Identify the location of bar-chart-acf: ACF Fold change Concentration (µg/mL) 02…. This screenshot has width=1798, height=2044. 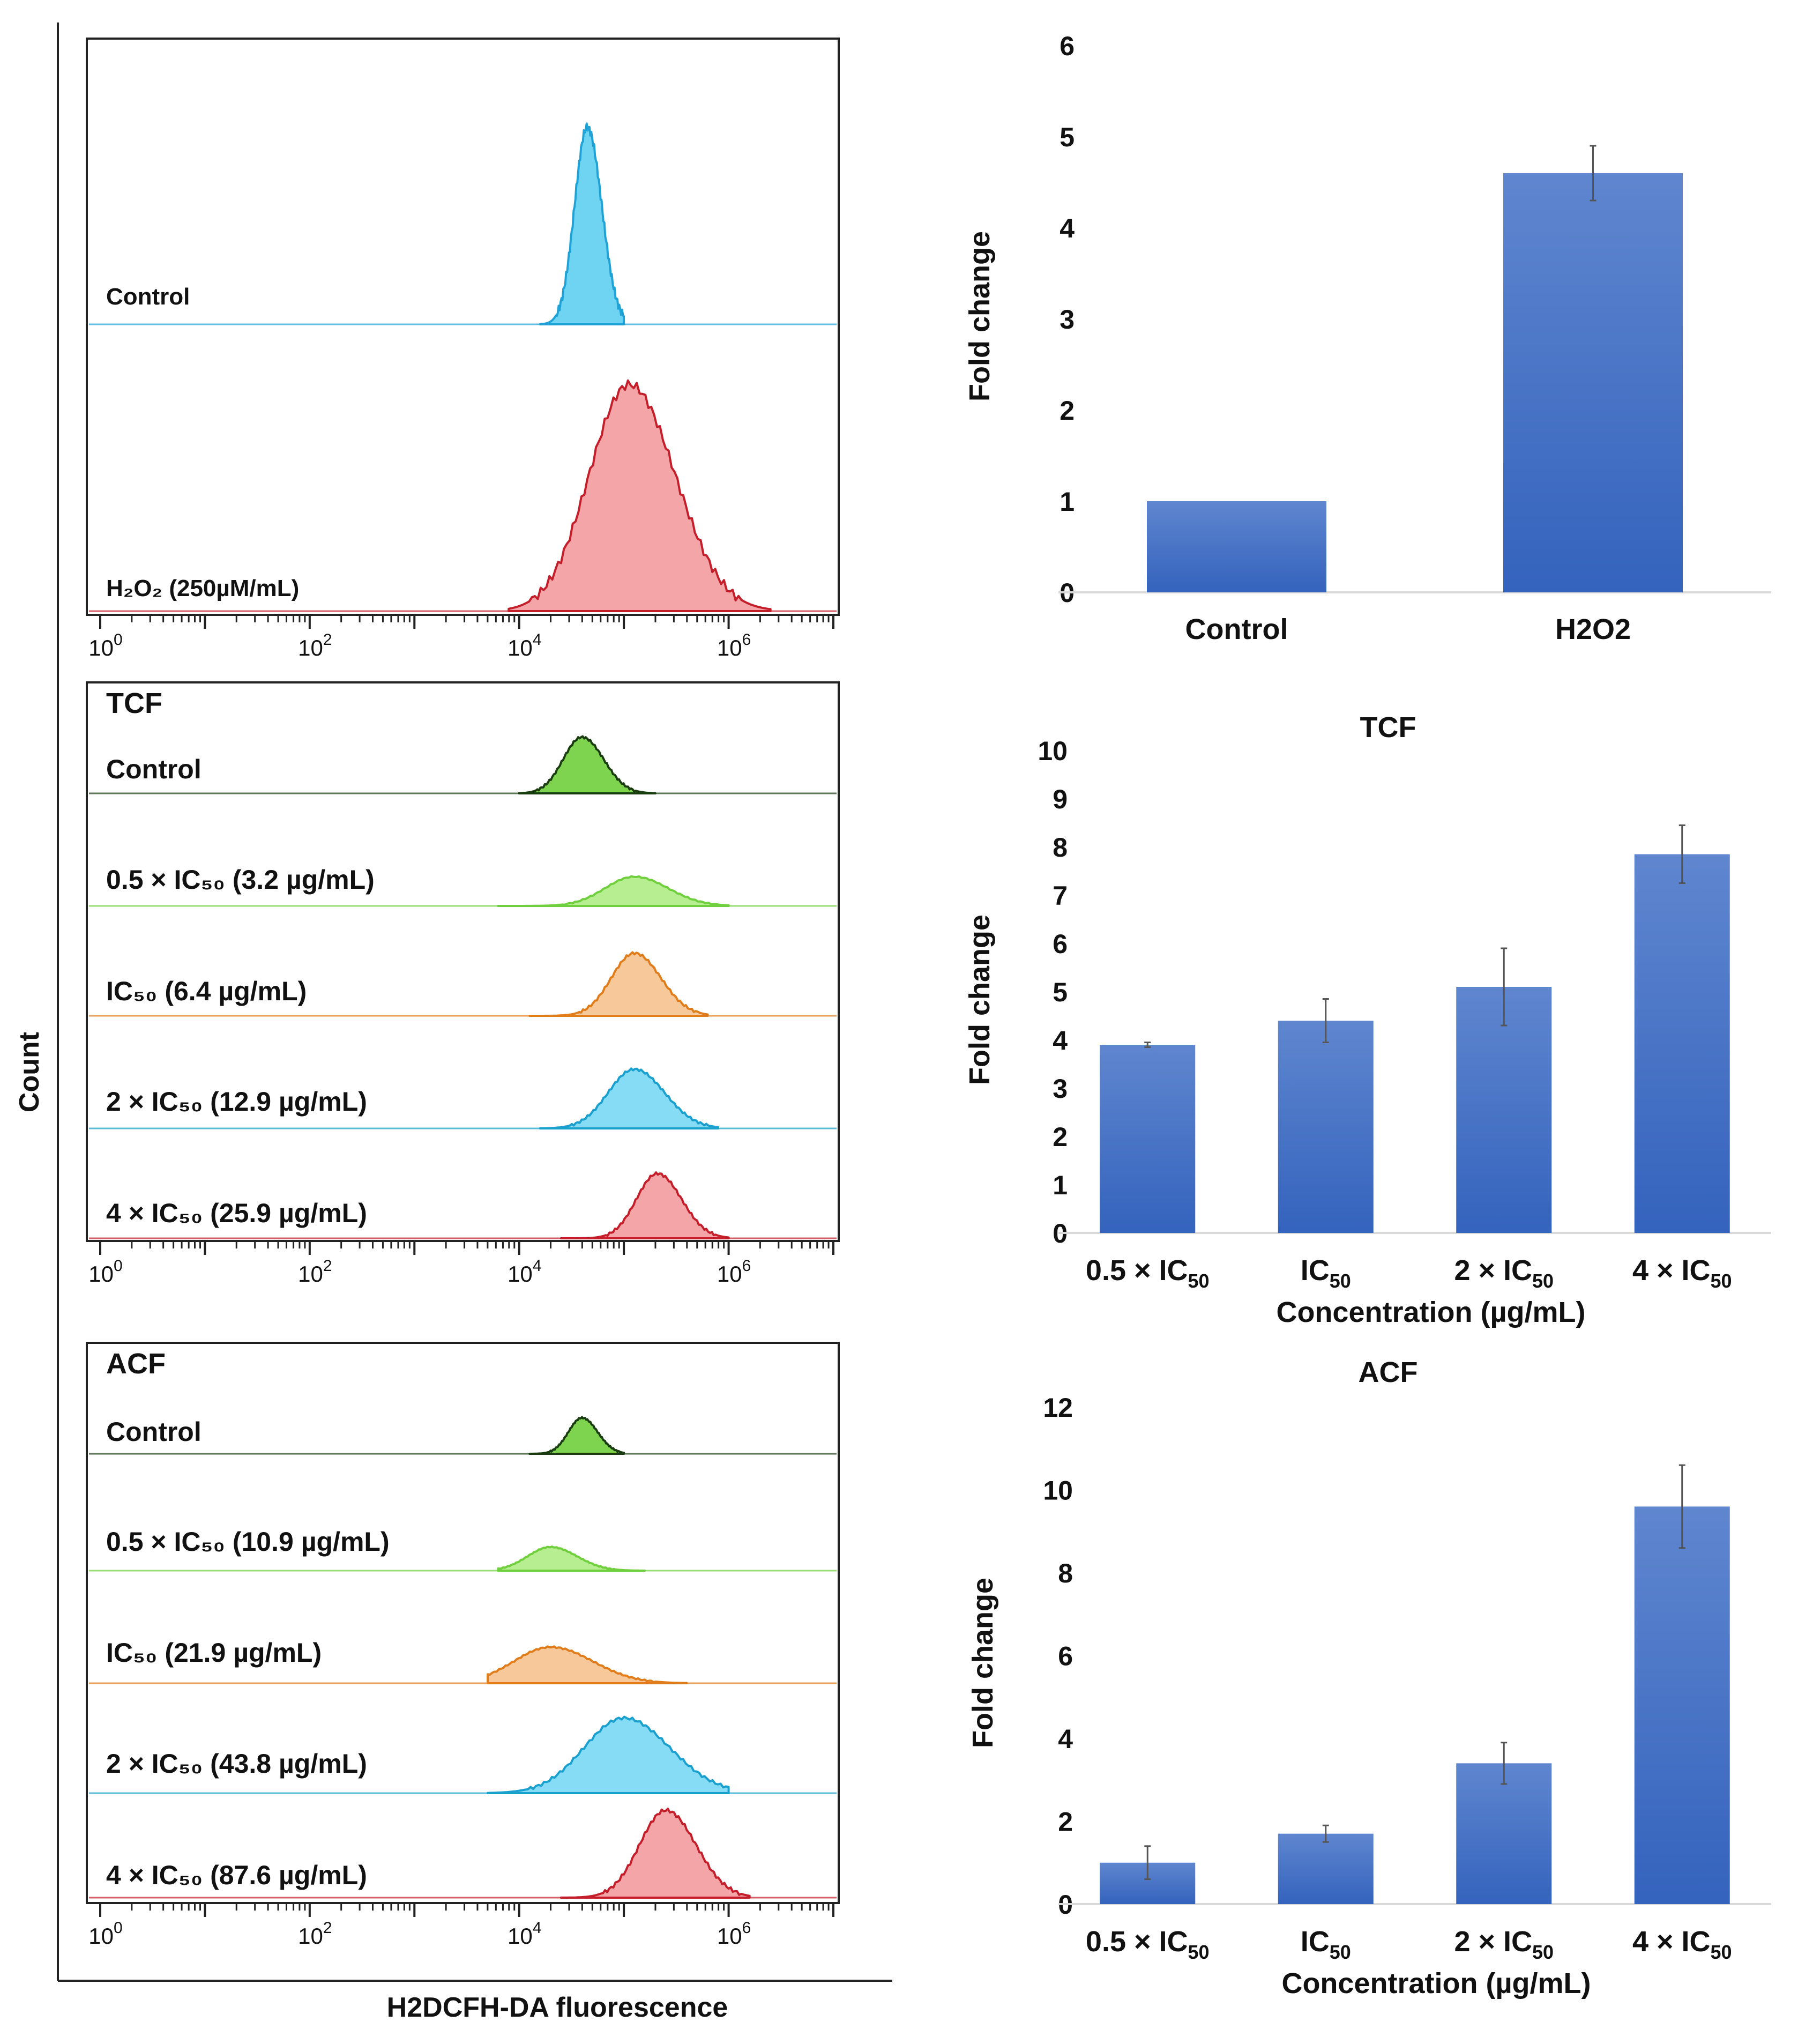
(1369, 1678).